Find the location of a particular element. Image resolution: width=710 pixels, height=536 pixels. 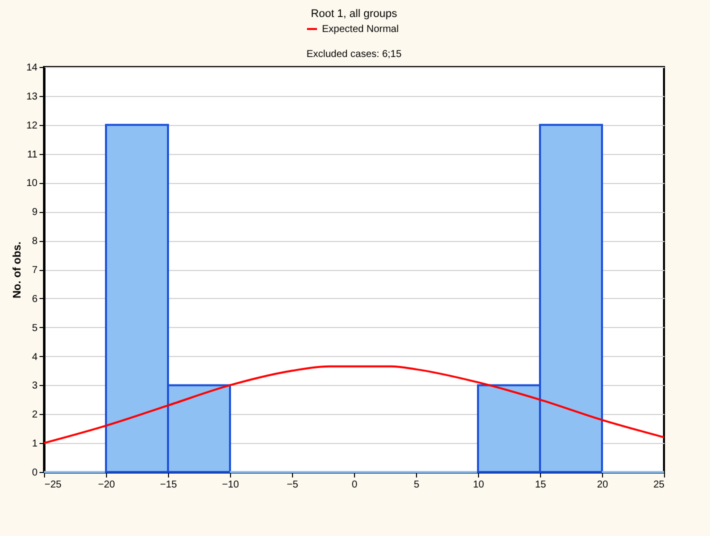

line-series is located at coordinates (354, 404).